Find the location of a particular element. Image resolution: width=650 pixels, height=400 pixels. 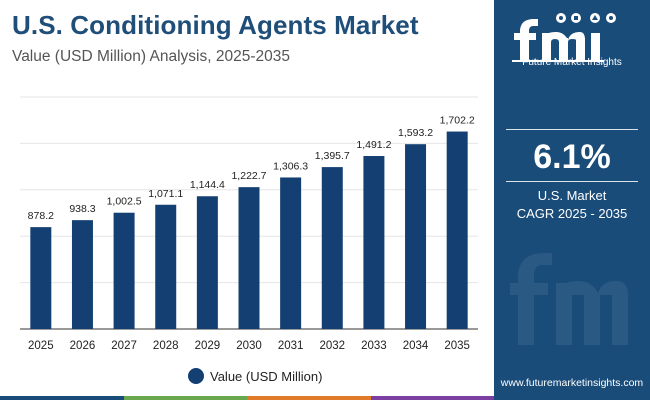

x-tick-label-2033: 2033 is located at coordinates (374, 346).